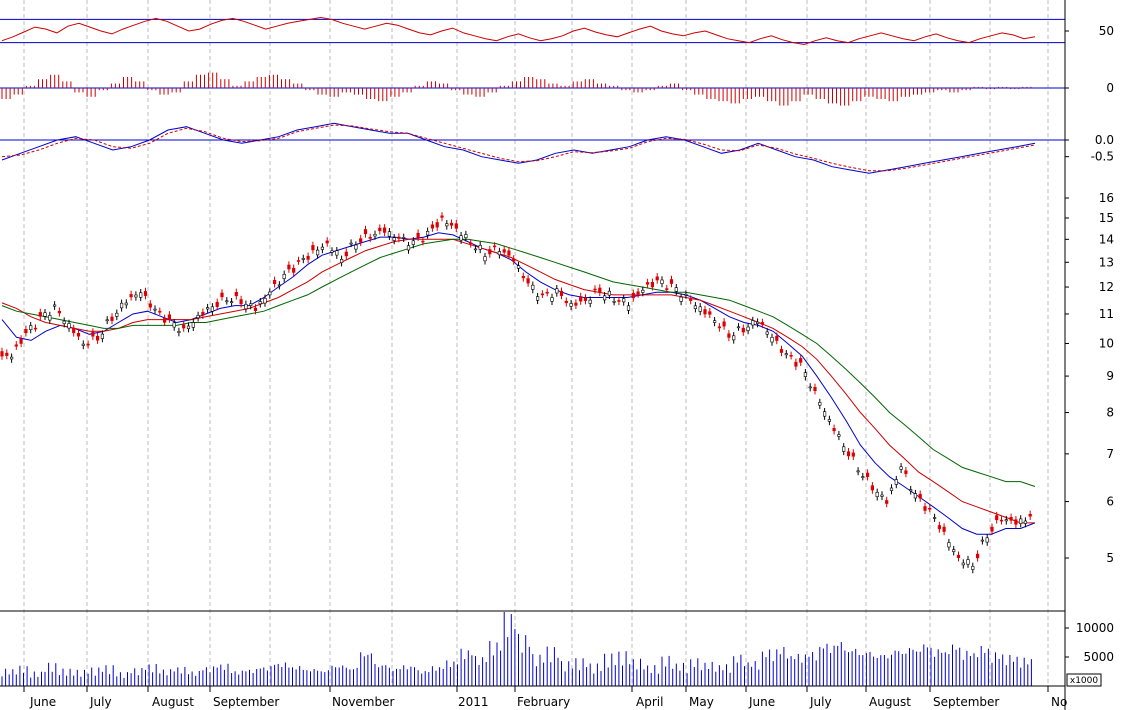  What do you see at coordinates (761, 702) in the screenshot?
I see `x-tick-label-9: June` at bounding box center [761, 702].